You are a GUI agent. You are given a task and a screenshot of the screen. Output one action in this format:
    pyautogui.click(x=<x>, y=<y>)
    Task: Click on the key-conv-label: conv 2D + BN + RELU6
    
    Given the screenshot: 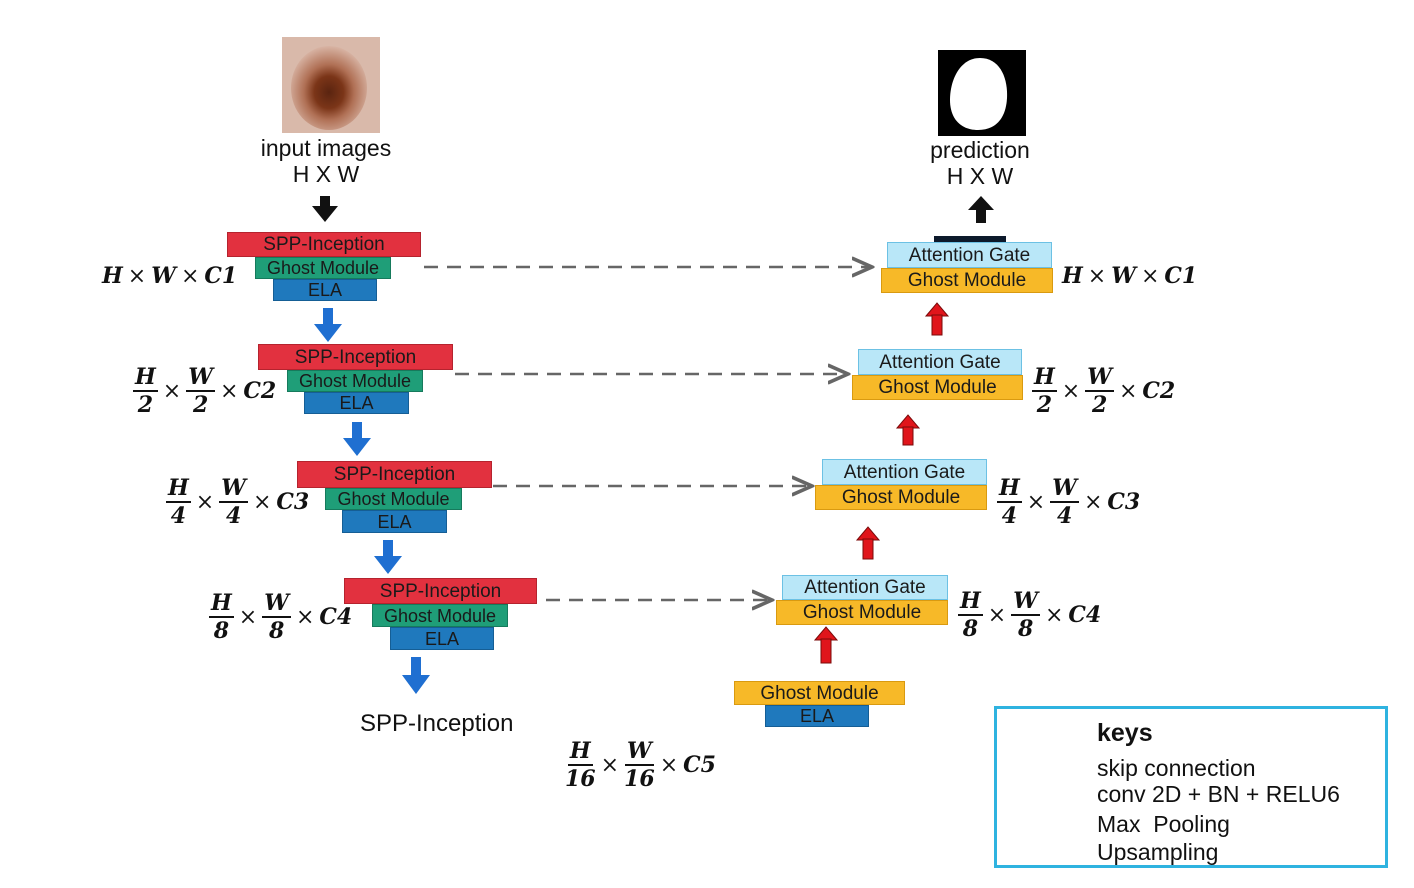 What is the action you would take?
    pyautogui.click(x=1218, y=794)
    